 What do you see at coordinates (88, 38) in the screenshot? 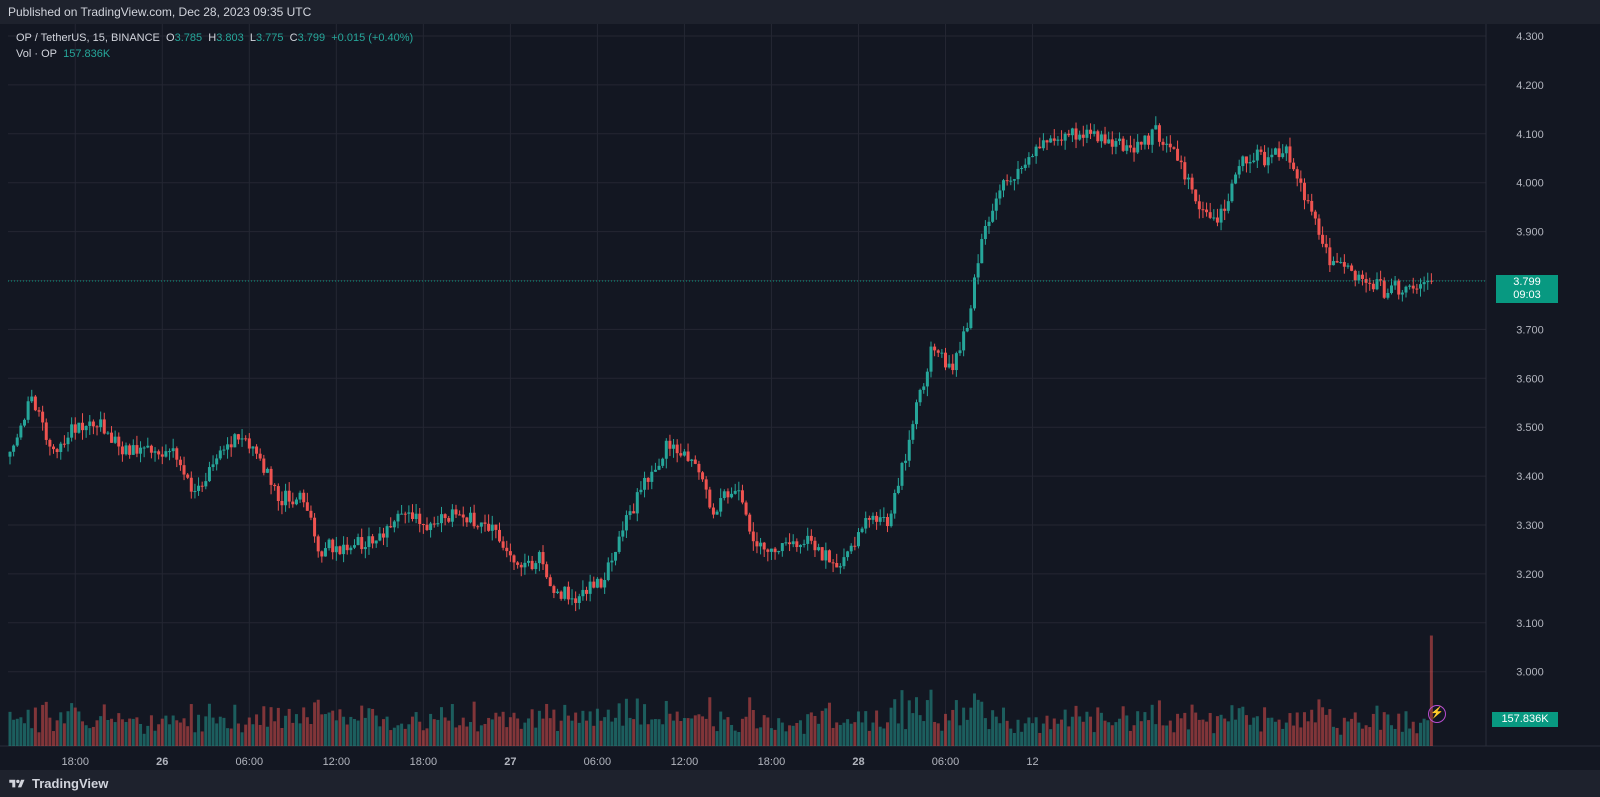
I see `symbol-label: OP / TetherUS, 15, BINANCE` at bounding box center [88, 38].